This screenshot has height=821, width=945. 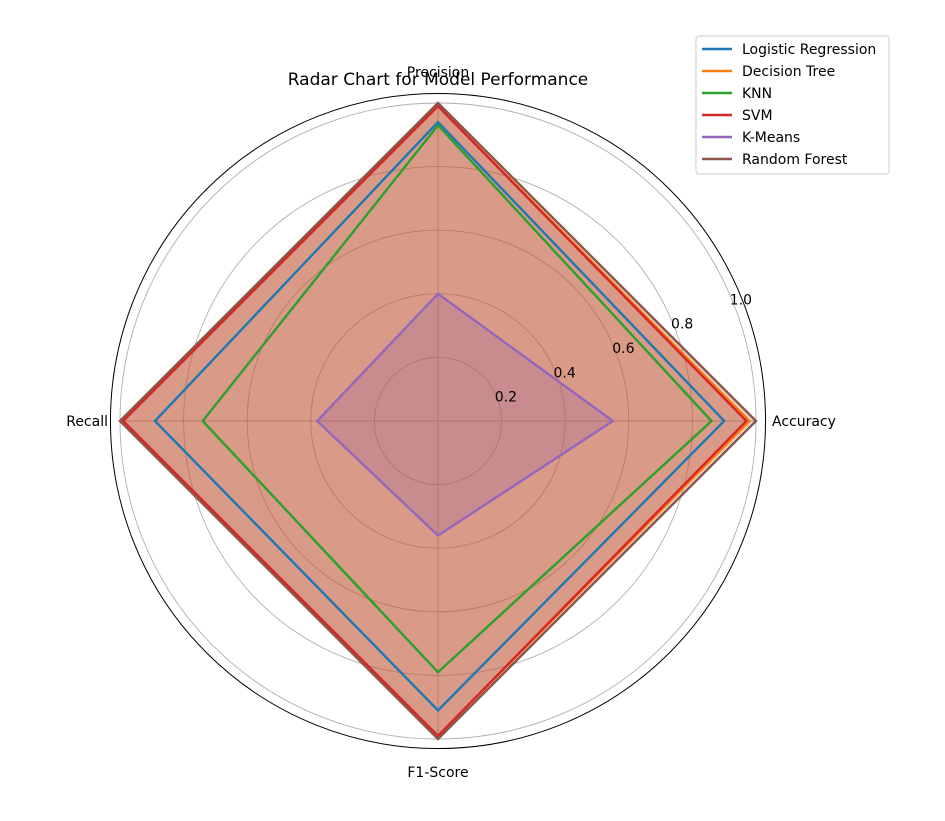 What do you see at coordinates (741, 300) in the screenshot?
I see `radial-tick-label: 1.0` at bounding box center [741, 300].